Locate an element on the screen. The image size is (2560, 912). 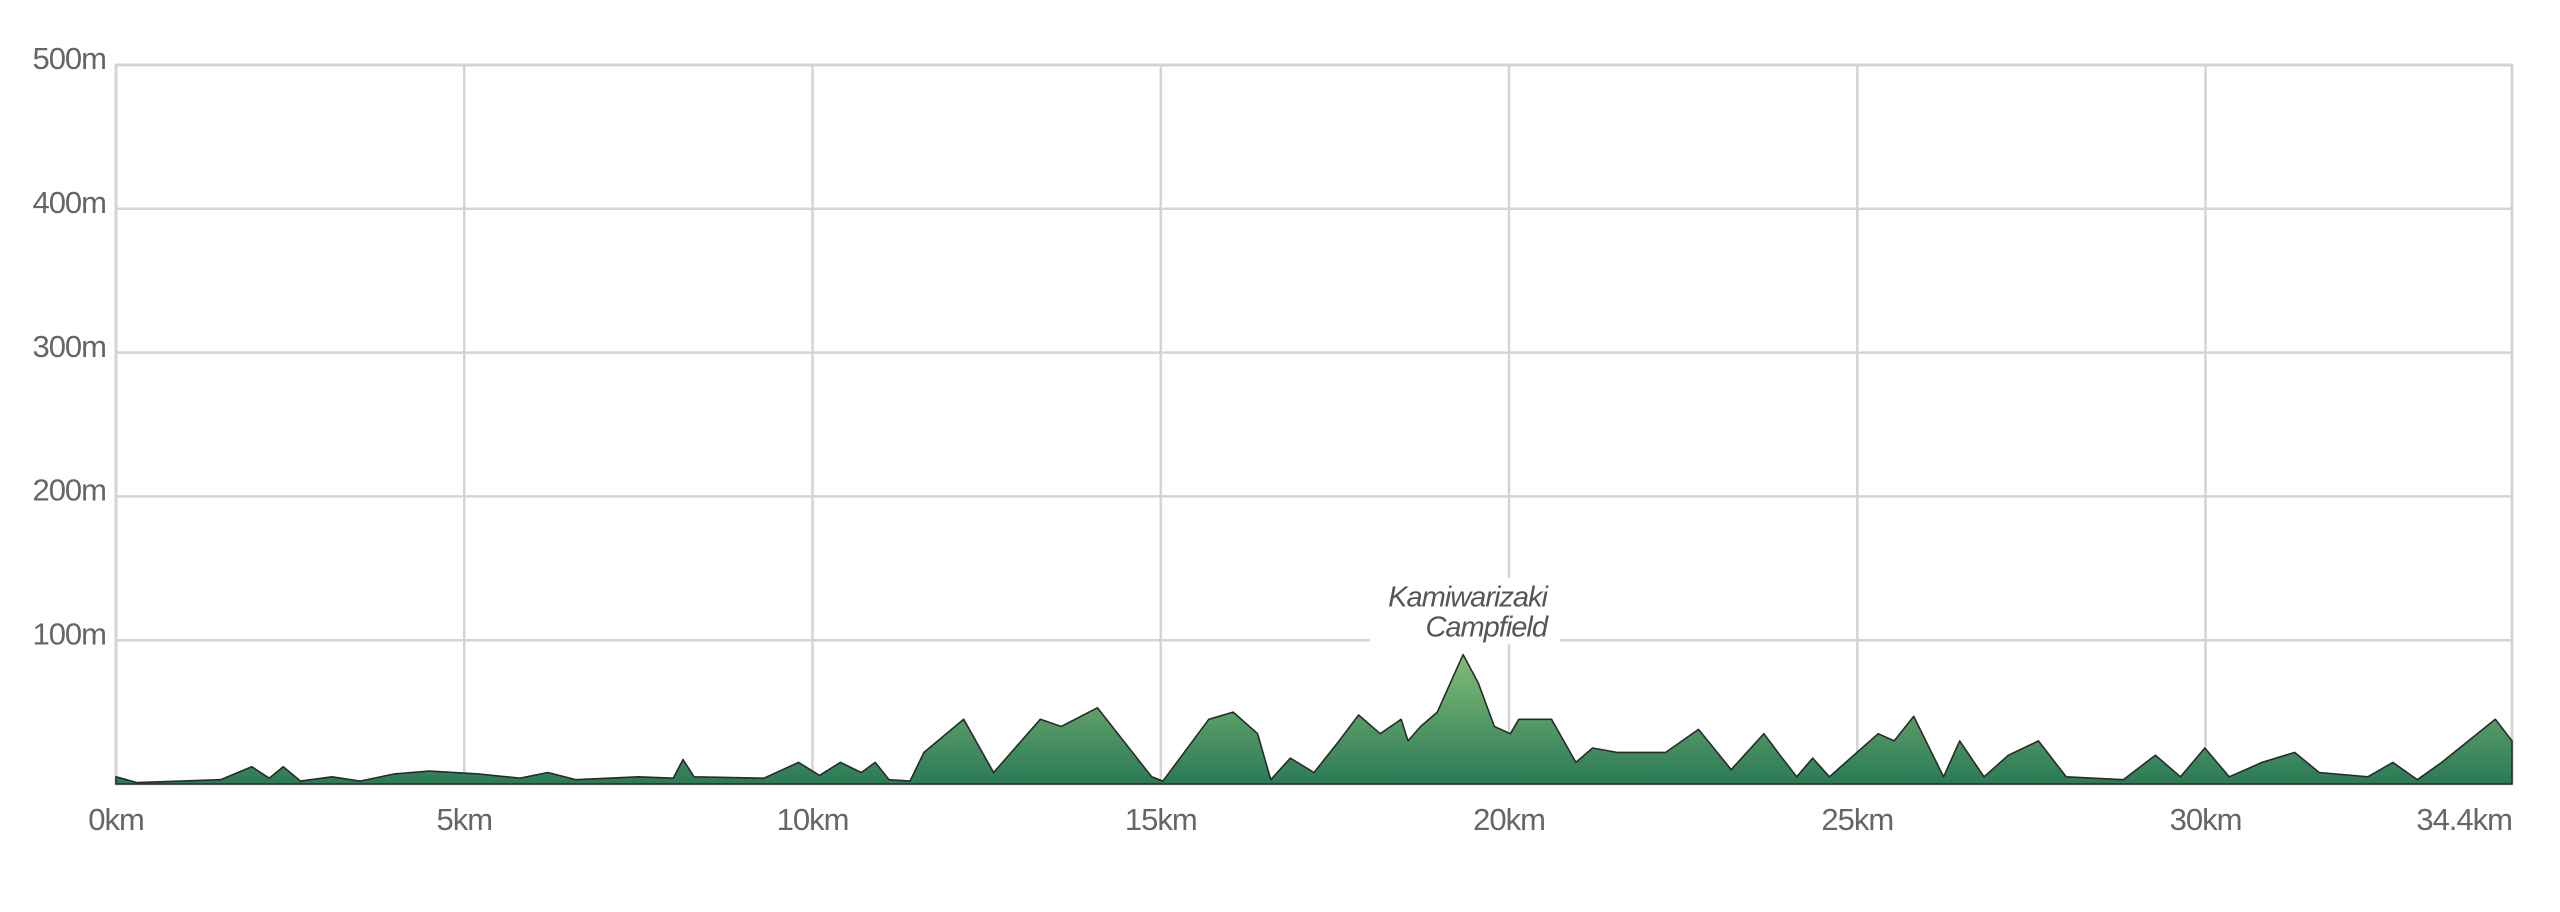
x-tick-label: 25km is located at coordinates (1857, 819).